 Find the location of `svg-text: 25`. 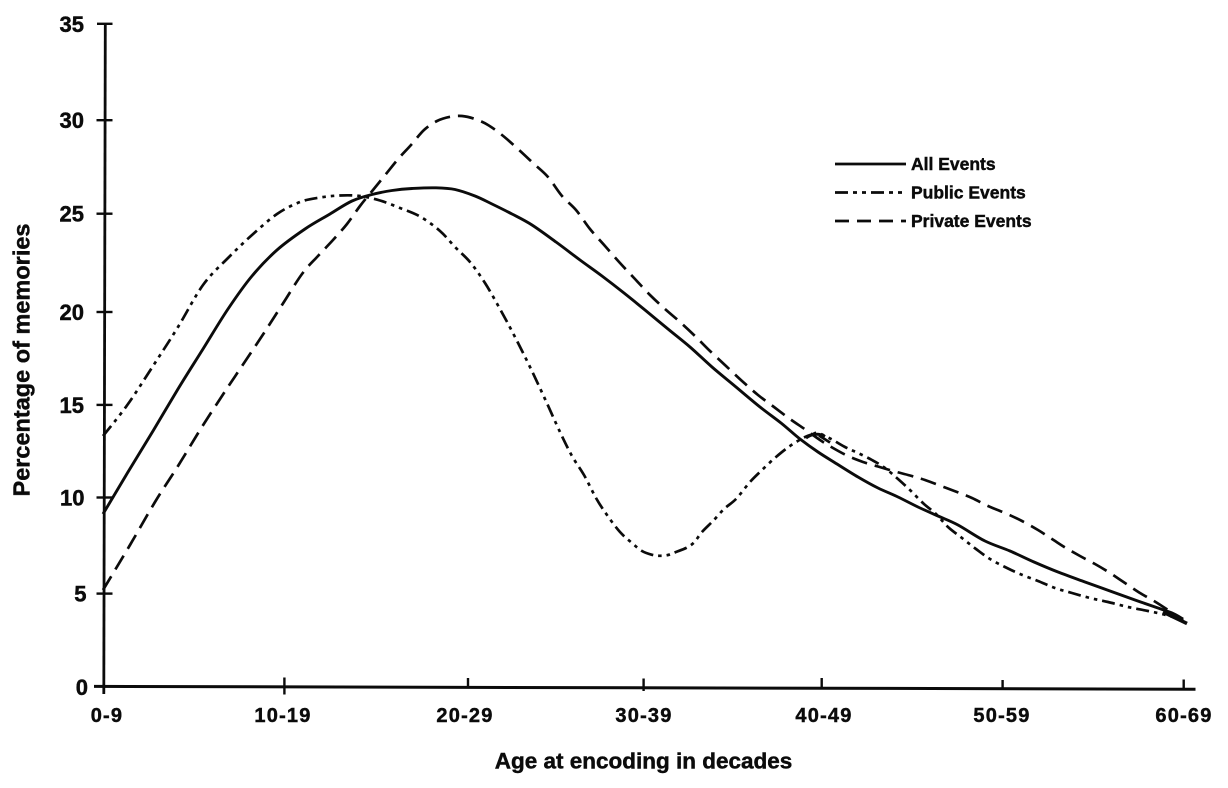

svg-text: 25 is located at coordinates (72, 214).